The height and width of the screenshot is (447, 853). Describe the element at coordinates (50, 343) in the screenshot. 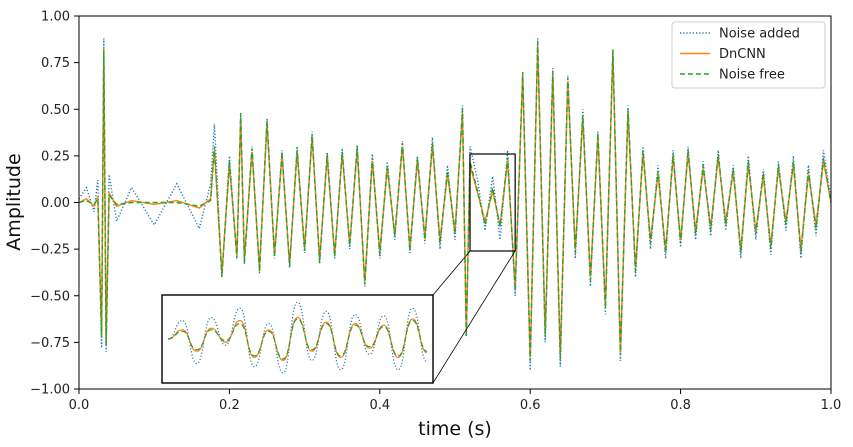

I see `y-tick-label: −0.75` at that location.